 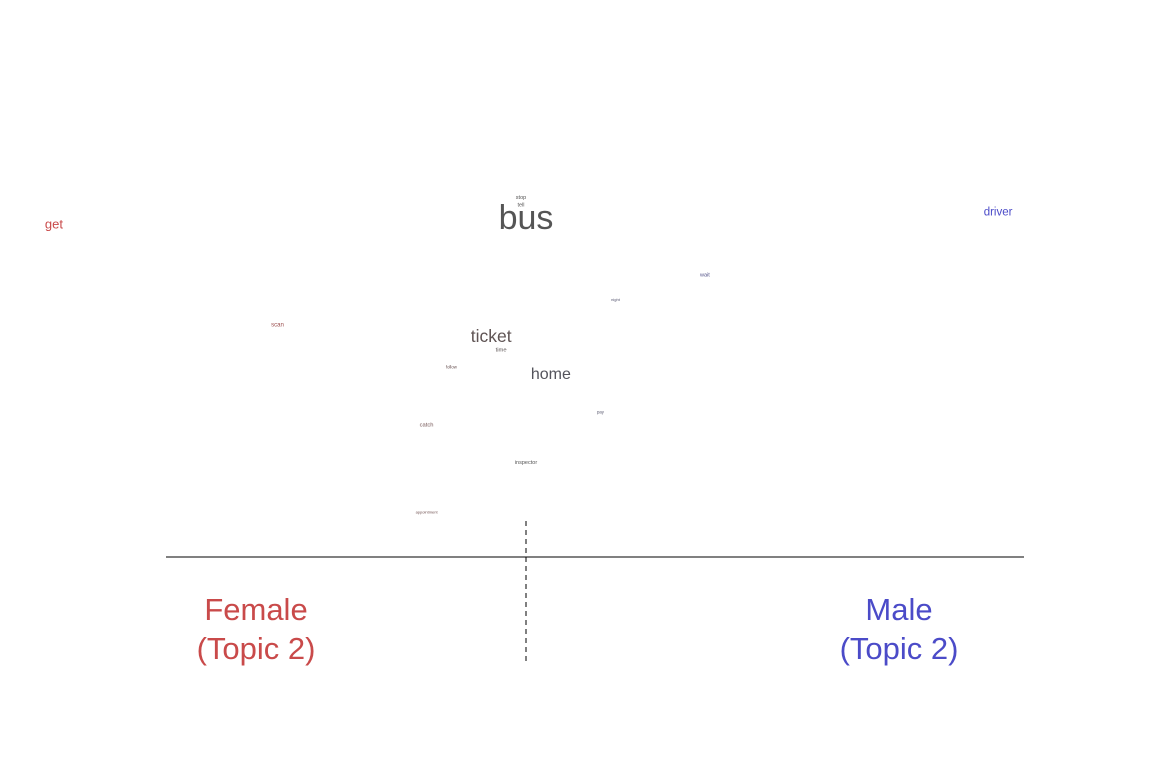 What do you see at coordinates (526, 218) in the screenshot?
I see `word-bus: bus` at bounding box center [526, 218].